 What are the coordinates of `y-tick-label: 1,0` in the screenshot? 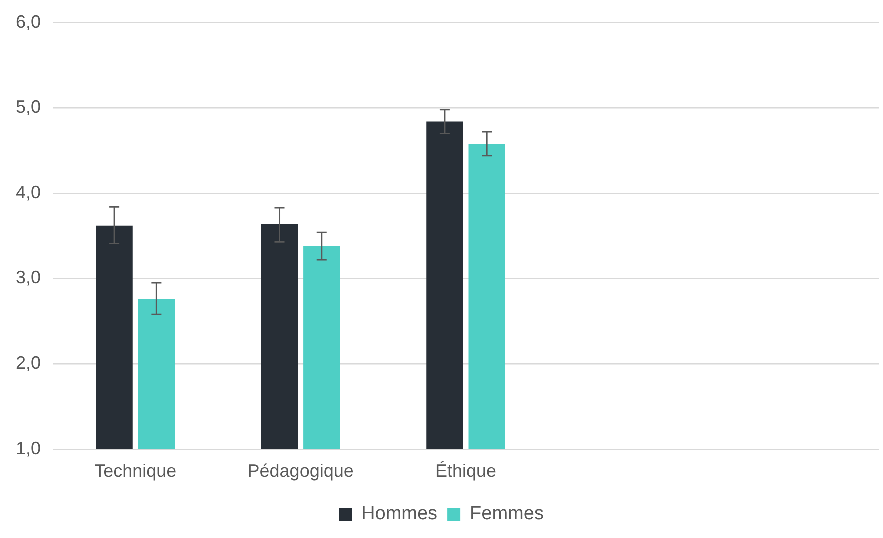 It's located at (29, 448).